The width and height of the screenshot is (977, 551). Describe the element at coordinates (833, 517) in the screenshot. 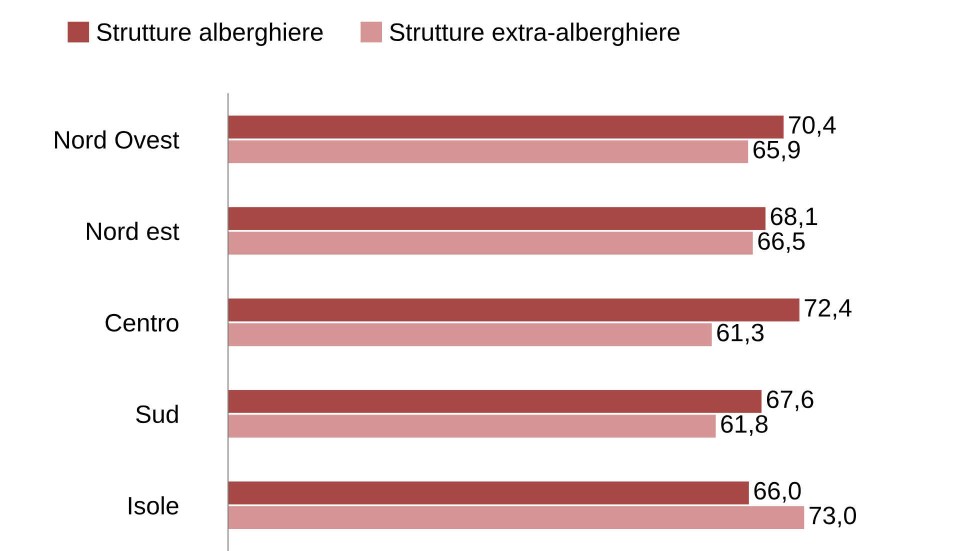

I see `data-label: 73,0` at that location.